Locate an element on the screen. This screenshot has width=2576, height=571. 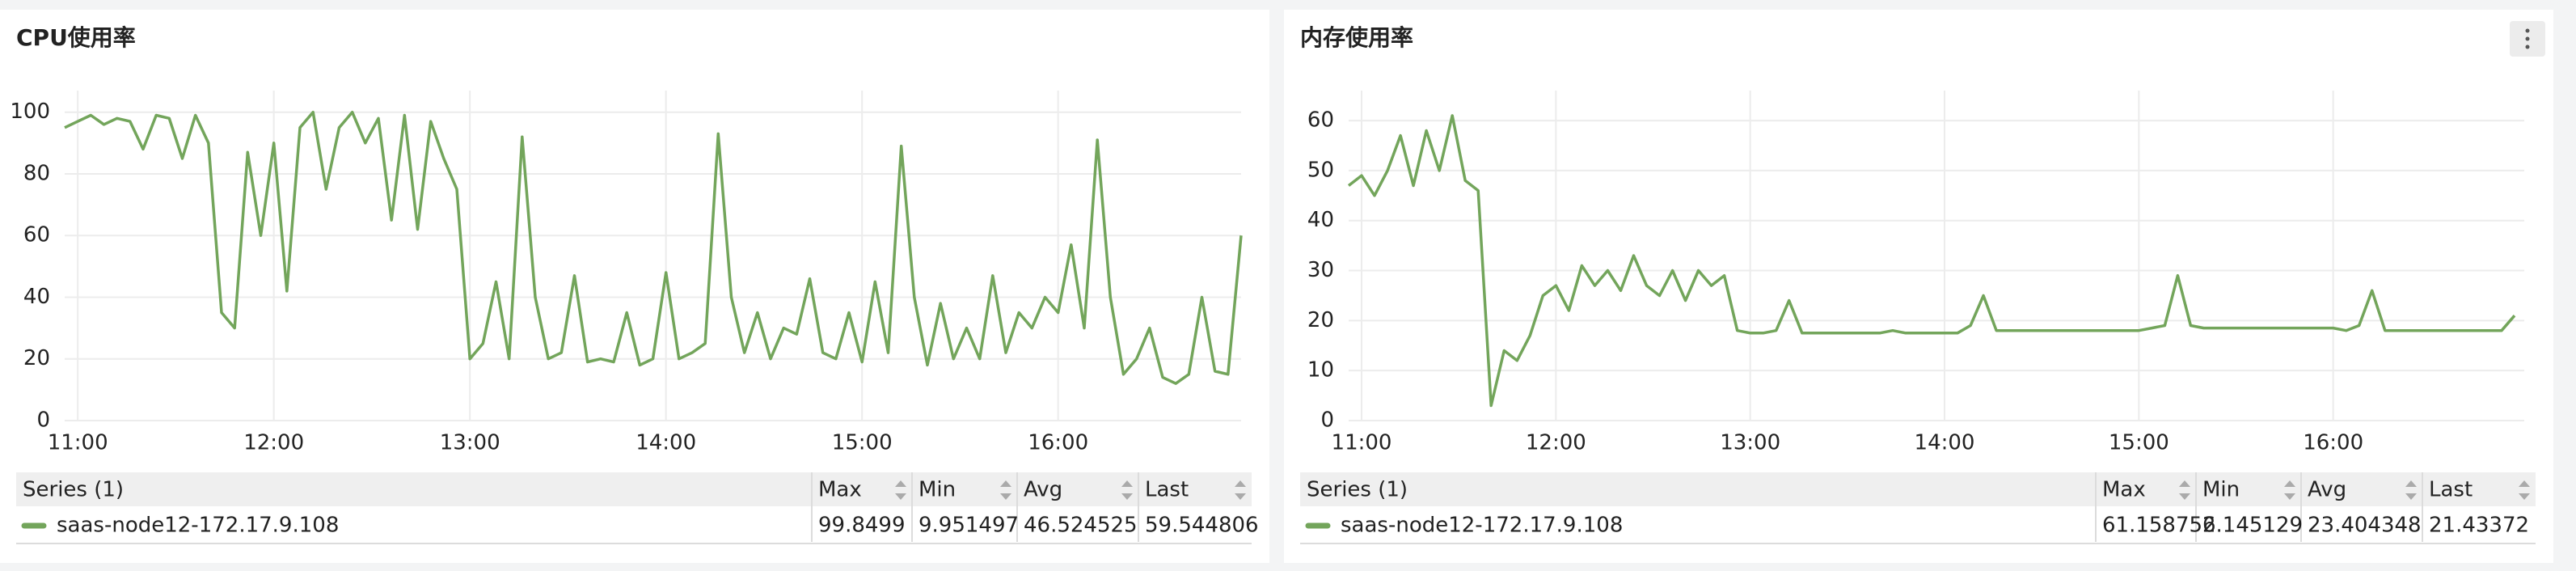
panel-title: 内存使用率 is located at coordinates (1356, 37).